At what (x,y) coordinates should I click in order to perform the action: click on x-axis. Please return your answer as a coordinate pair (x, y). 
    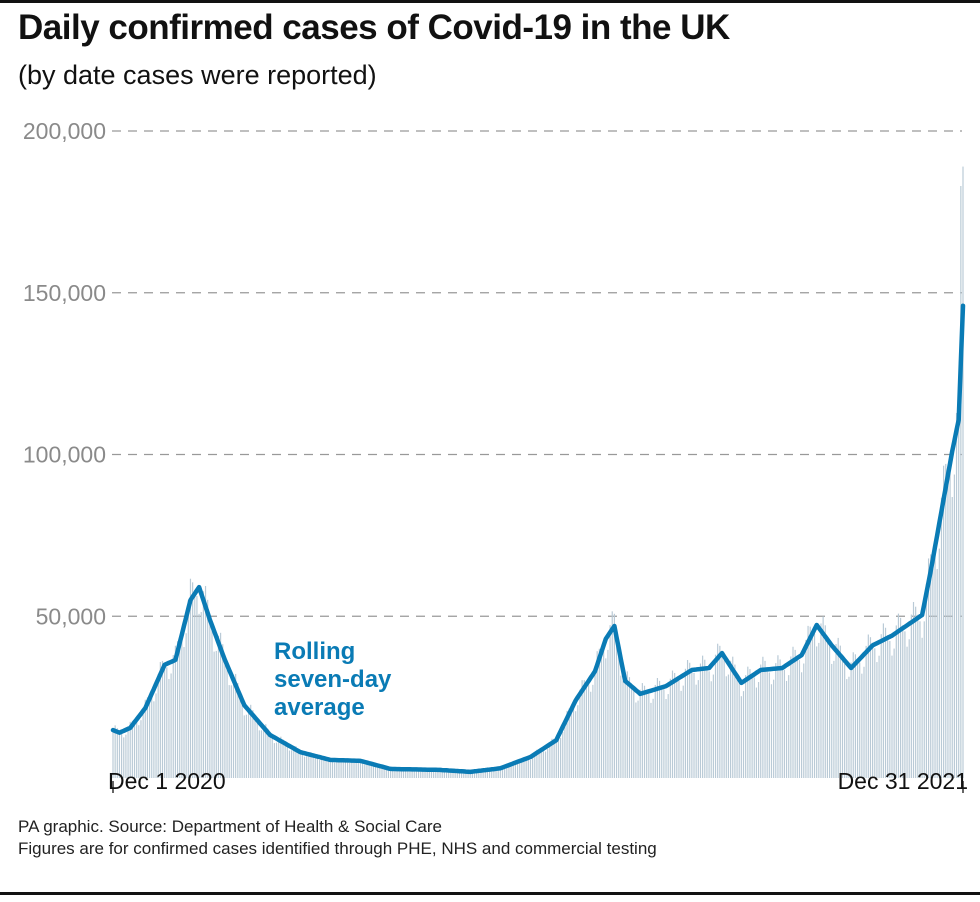
    Looking at the image, I should click on (538, 787).